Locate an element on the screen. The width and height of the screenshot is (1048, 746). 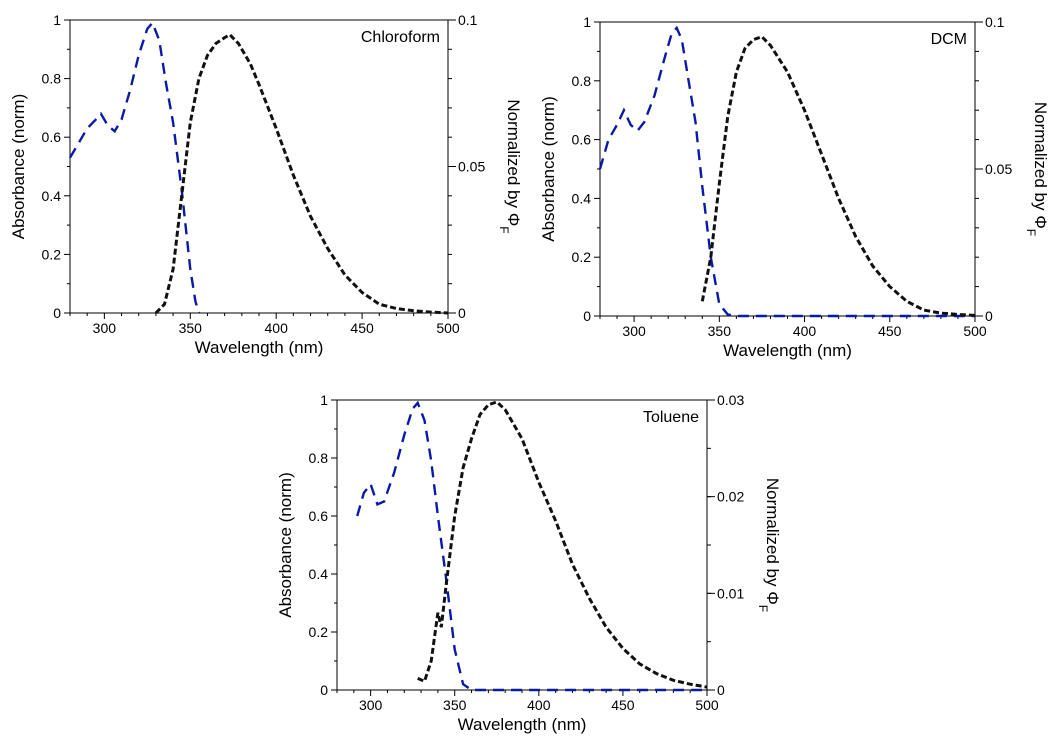
y2-tick-label: 0.02 is located at coordinates (730, 497).